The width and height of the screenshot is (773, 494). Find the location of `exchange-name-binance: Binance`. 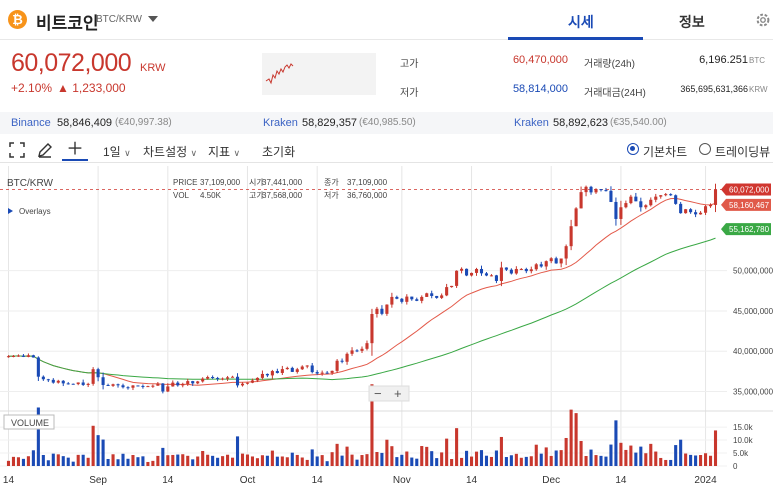

exchange-name-binance: Binance is located at coordinates (31, 123).